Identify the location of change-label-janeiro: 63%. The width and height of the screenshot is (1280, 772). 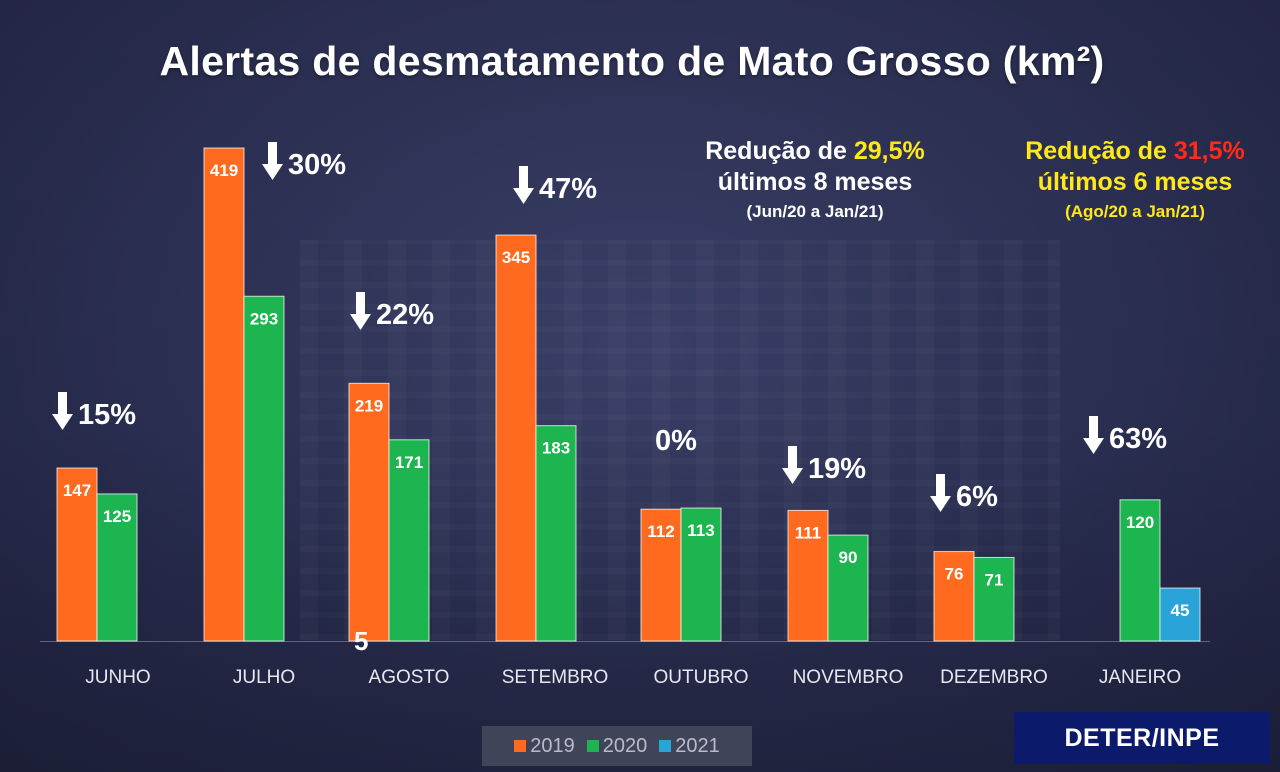
(1138, 439).